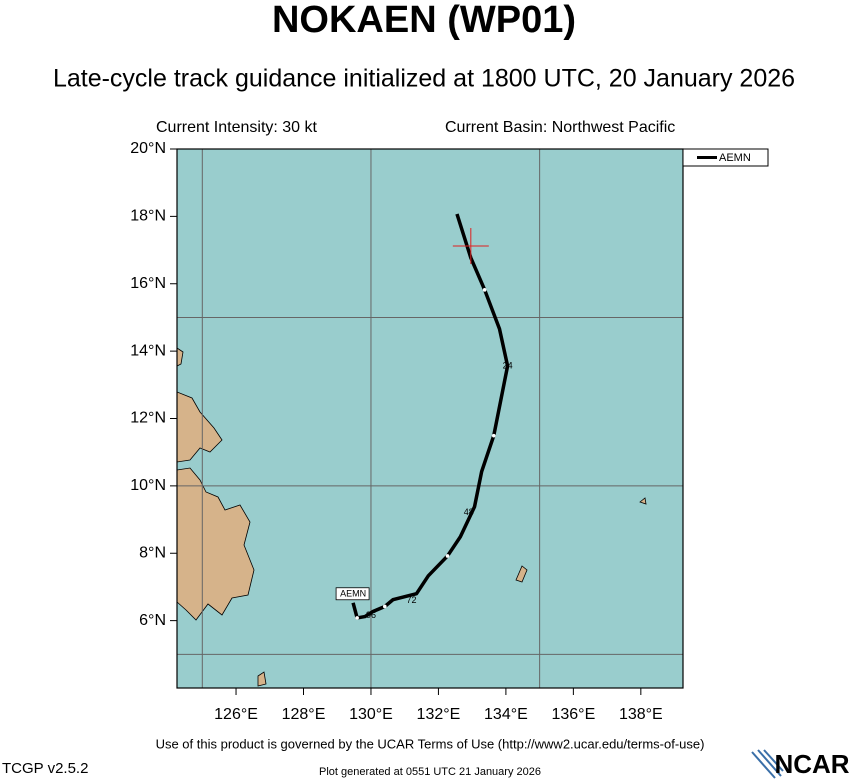 The image size is (849, 780). What do you see at coordinates (560, 127) in the screenshot?
I see `basin: Current Basin: Northwest Pacific` at bounding box center [560, 127].